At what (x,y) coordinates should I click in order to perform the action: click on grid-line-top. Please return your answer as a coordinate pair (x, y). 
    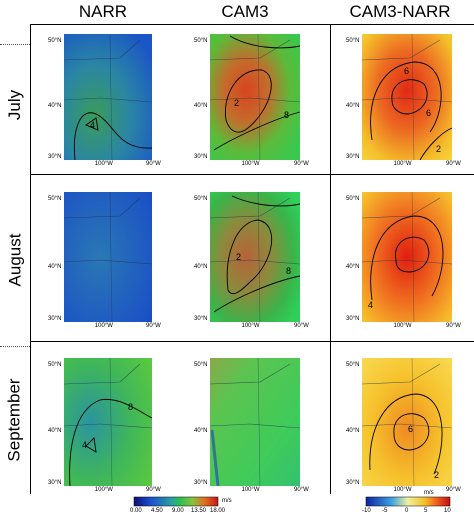
    Looking at the image, I should click on (252, 24).